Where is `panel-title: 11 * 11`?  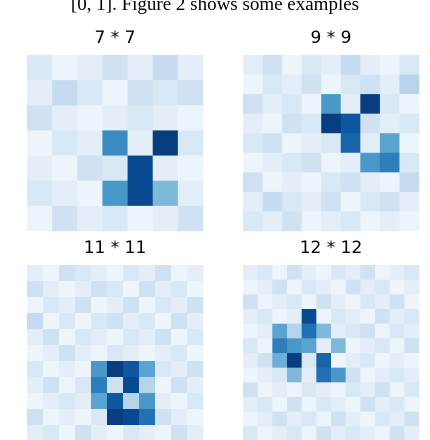
panel-title: 11 * 11 is located at coordinates (115, 248).